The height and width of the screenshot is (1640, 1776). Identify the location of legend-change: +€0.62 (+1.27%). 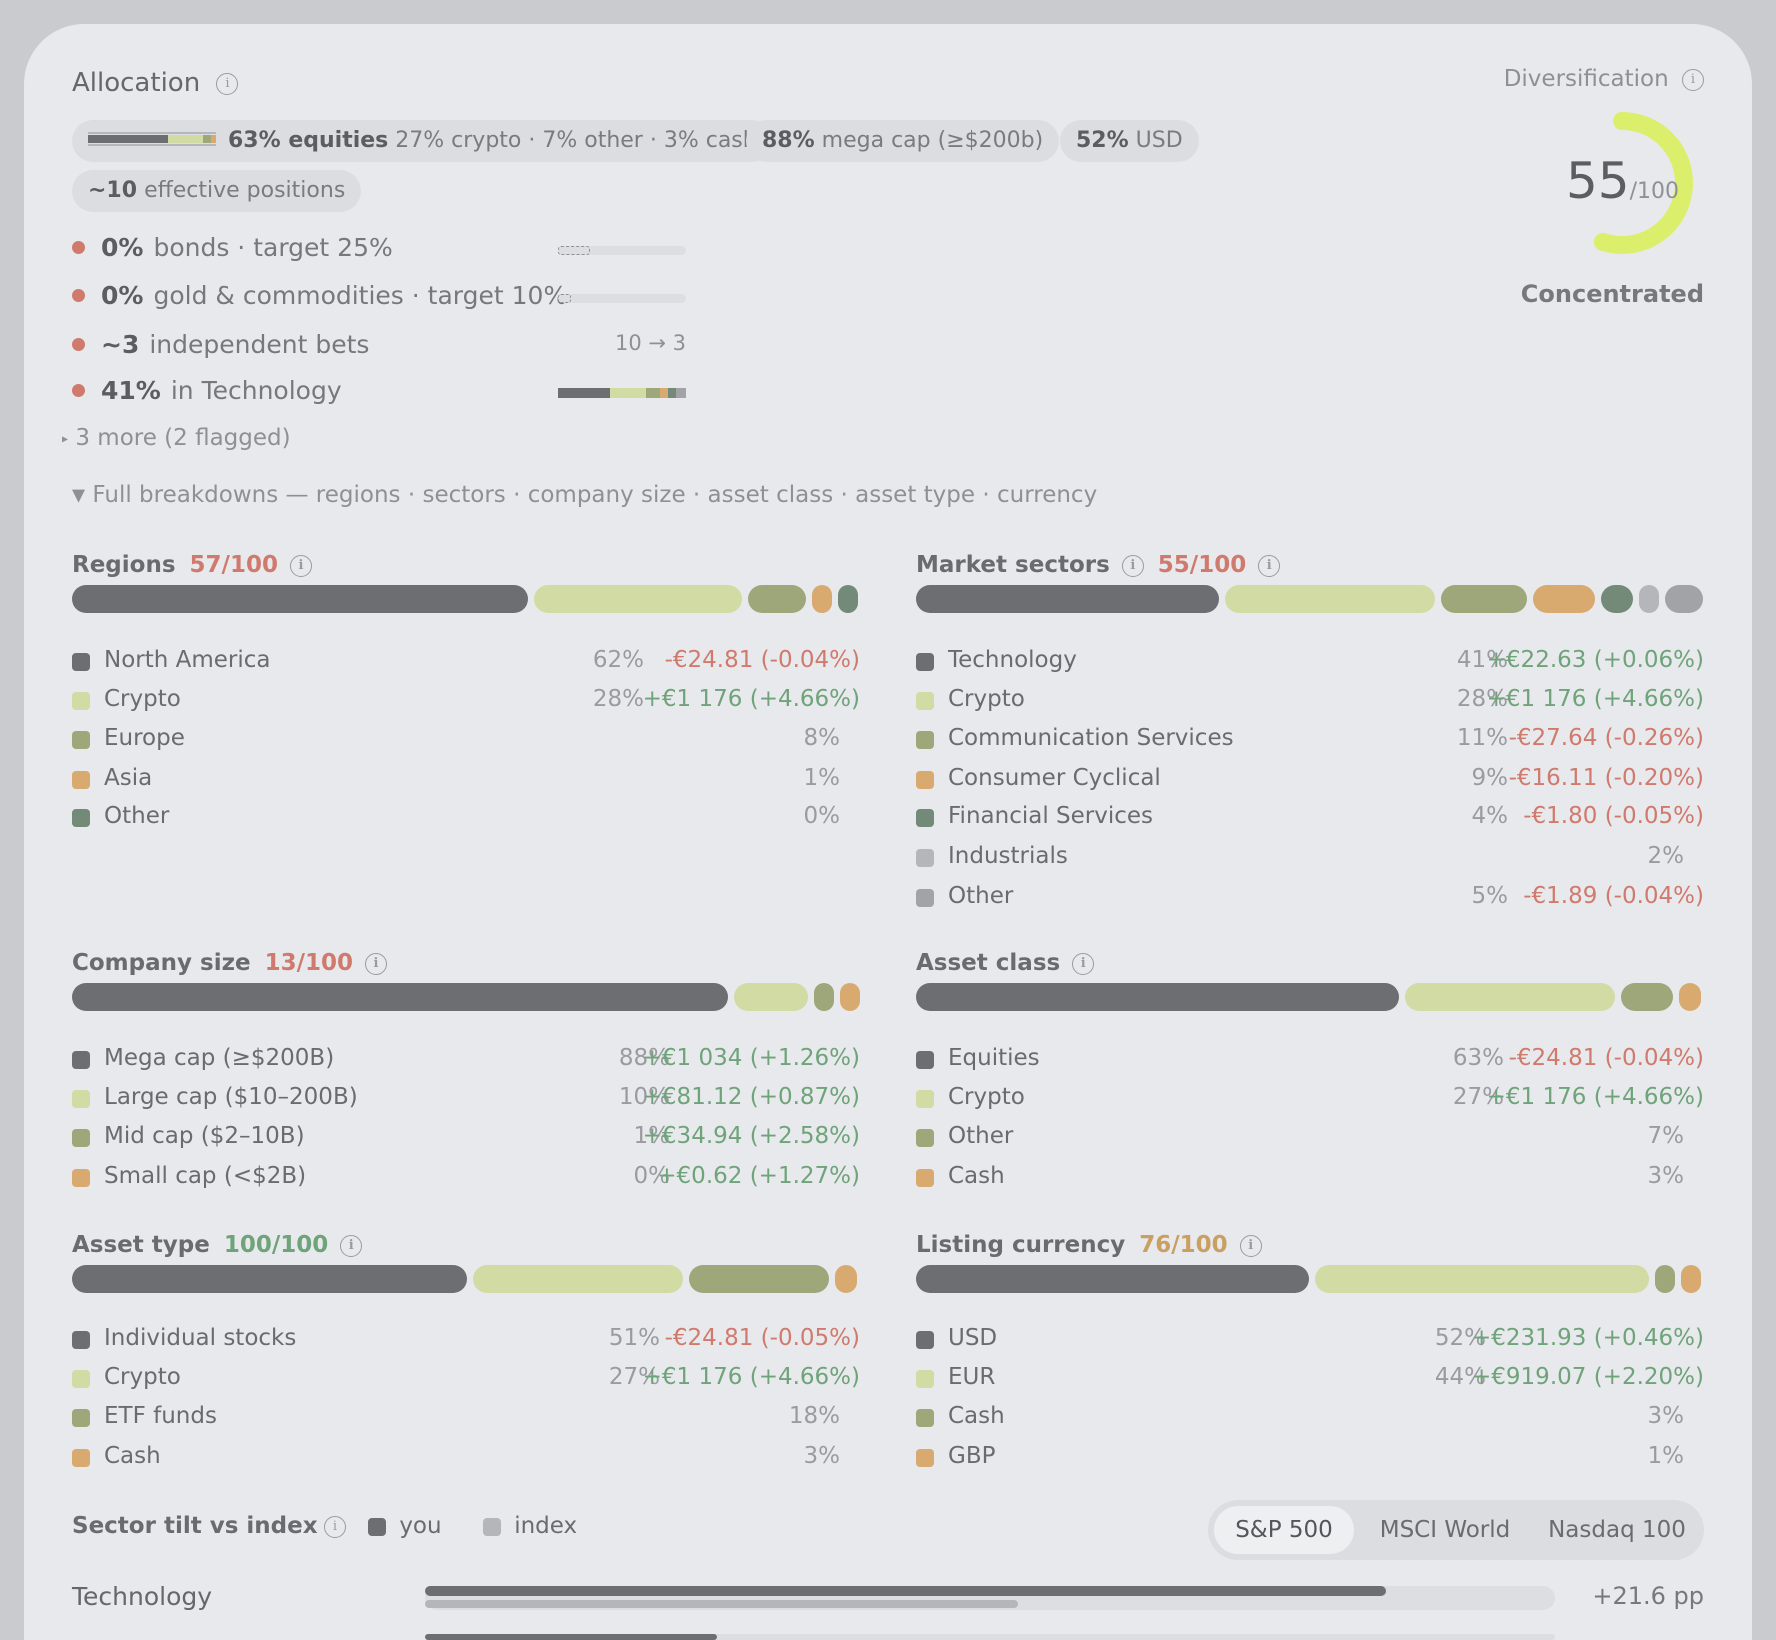
(758, 1176).